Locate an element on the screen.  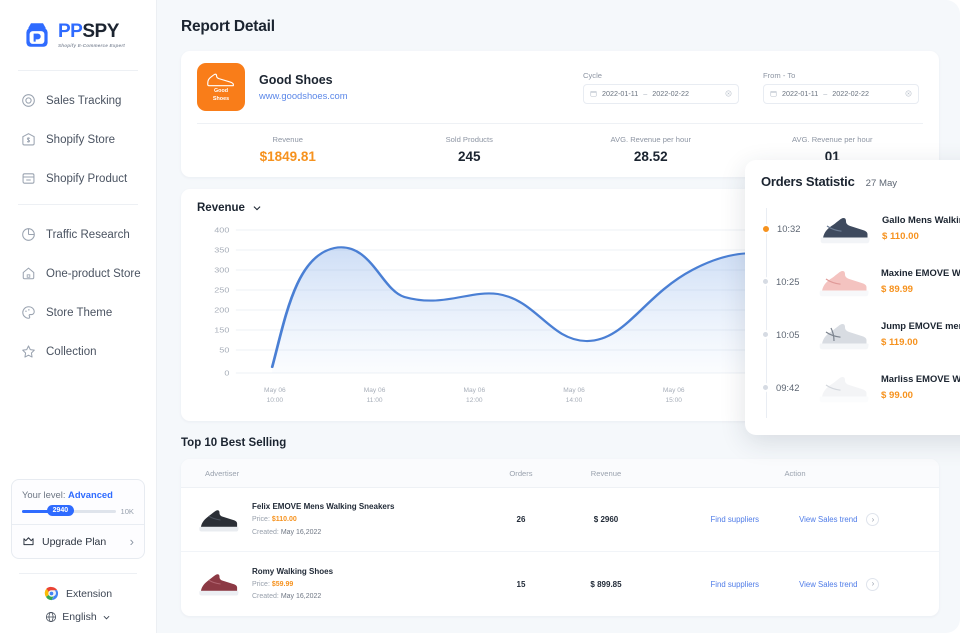
language-selector: English is located at coordinates (78, 612).